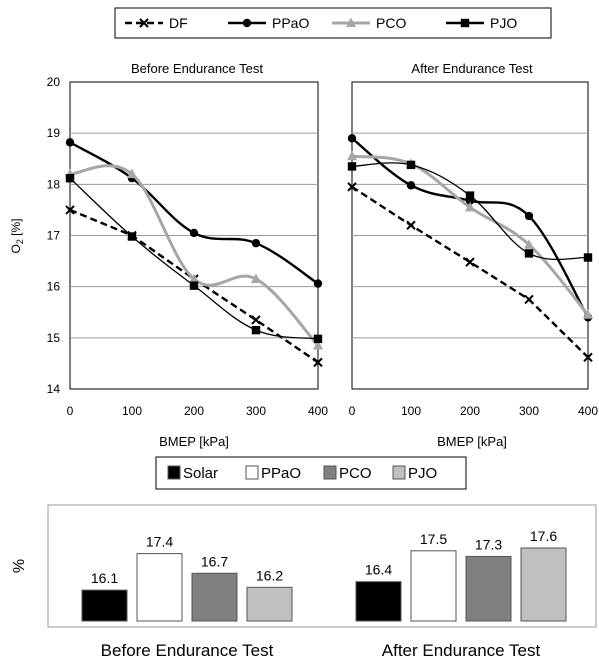 Image resolution: width=599 pixels, height=662 pixels. Describe the element at coordinates (391, 23) in the screenshot. I see `legend-label-pco: PCO` at that location.